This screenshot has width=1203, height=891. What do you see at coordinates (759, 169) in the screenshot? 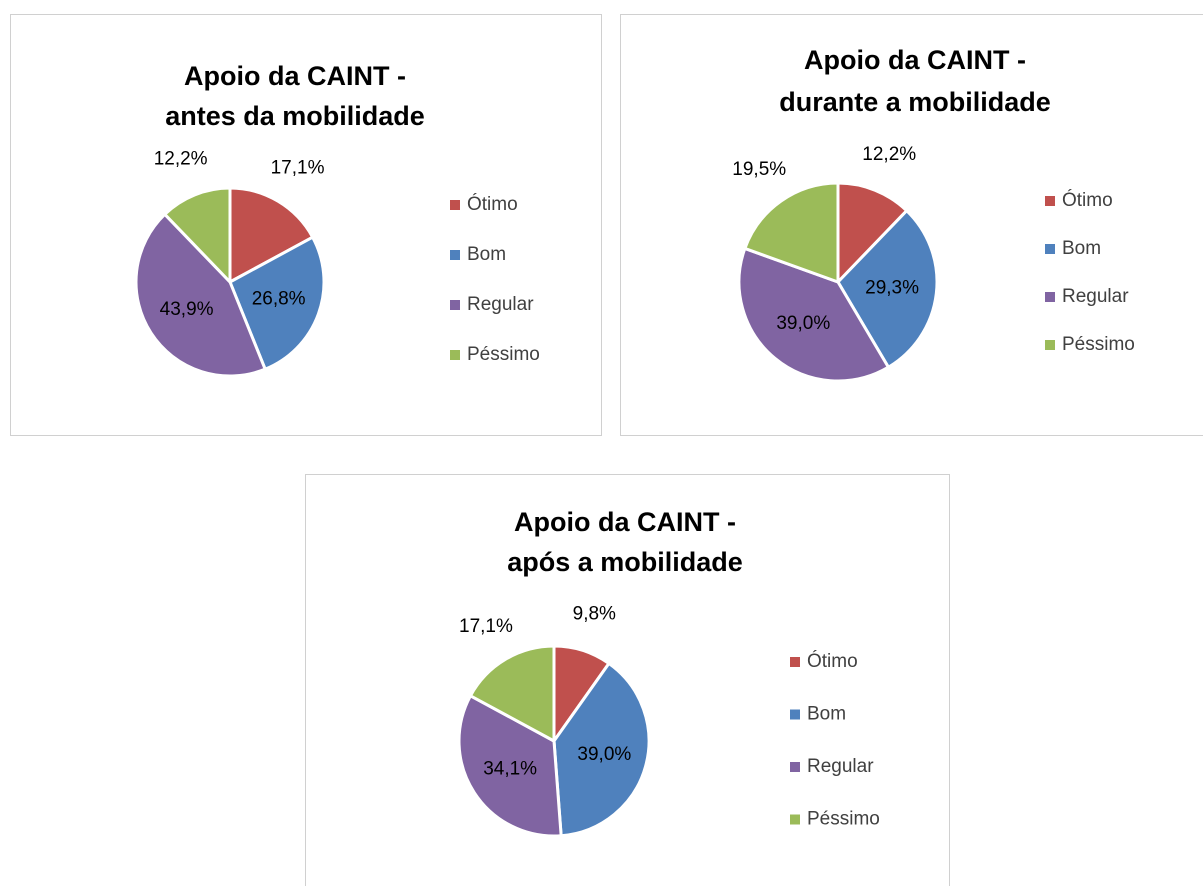
I see `data-label: 19,5%` at bounding box center [759, 169].